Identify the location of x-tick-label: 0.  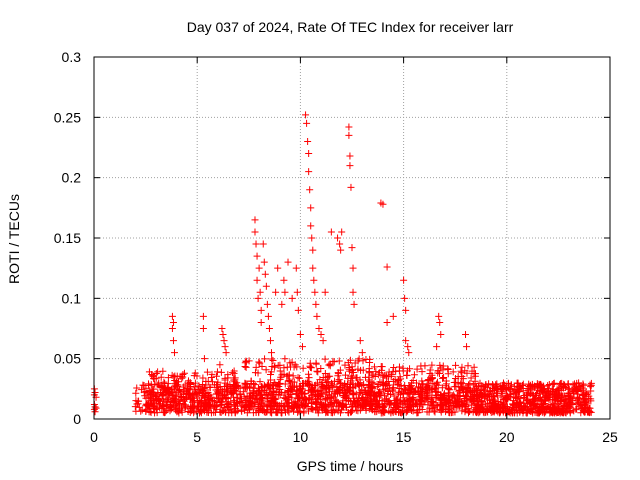
(94, 437).